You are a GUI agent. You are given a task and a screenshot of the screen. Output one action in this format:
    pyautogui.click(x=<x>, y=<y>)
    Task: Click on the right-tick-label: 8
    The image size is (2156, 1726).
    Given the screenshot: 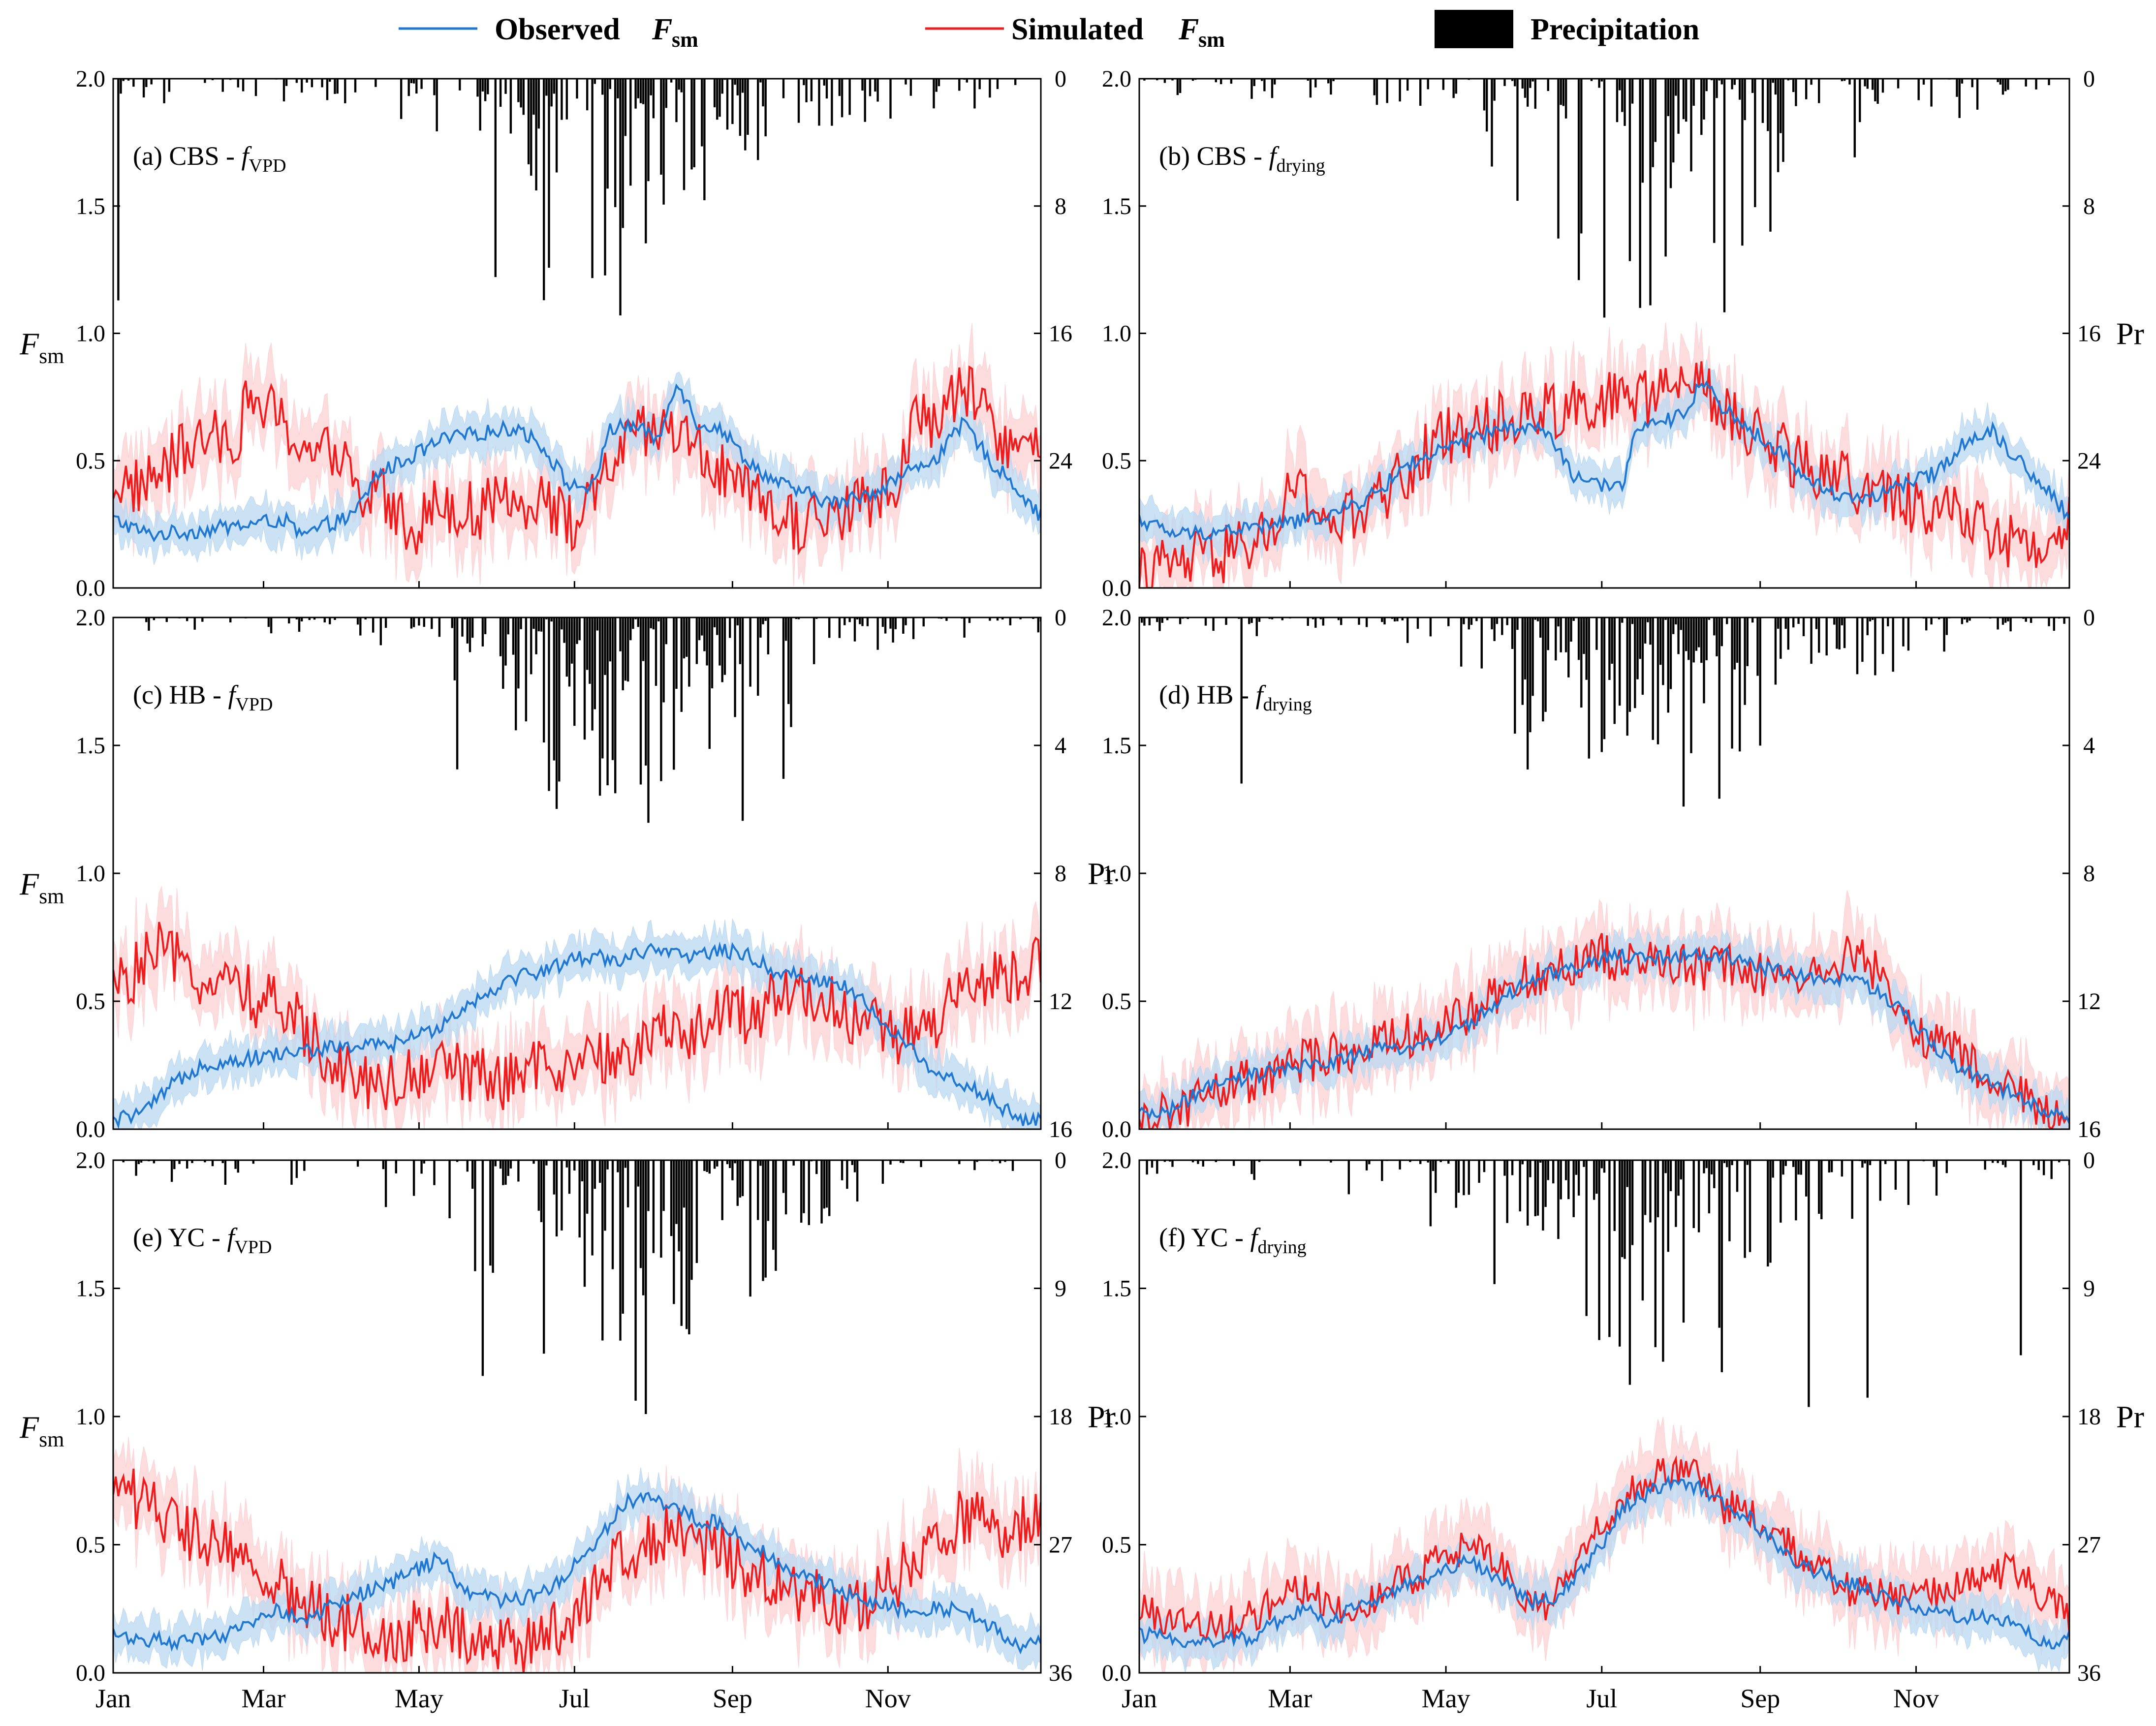 What is the action you would take?
    pyautogui.click(x=1060, y=874)
    